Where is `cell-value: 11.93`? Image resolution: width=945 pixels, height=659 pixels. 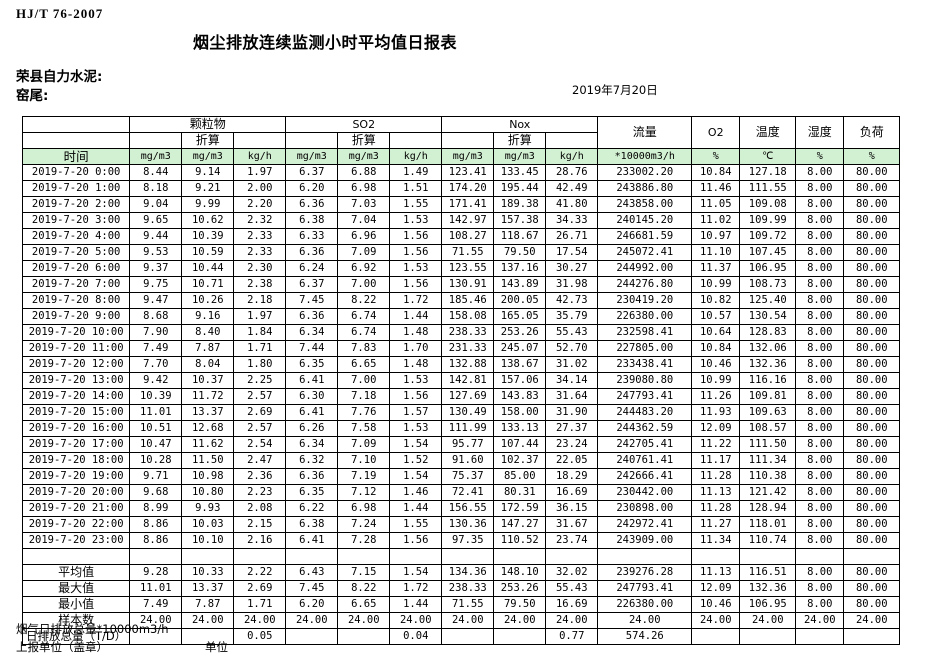
cell-value: 11.93 is located at coordinates (716, 412).